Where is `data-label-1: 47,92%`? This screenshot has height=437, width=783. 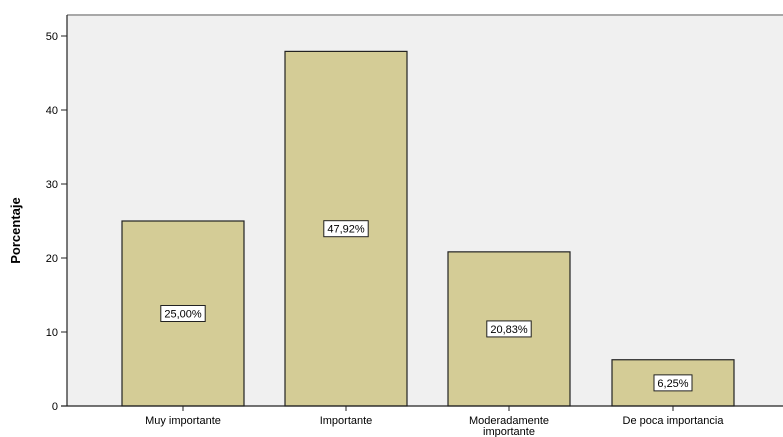 data-label-1: 47,92% is located at coordinates (346, 230).